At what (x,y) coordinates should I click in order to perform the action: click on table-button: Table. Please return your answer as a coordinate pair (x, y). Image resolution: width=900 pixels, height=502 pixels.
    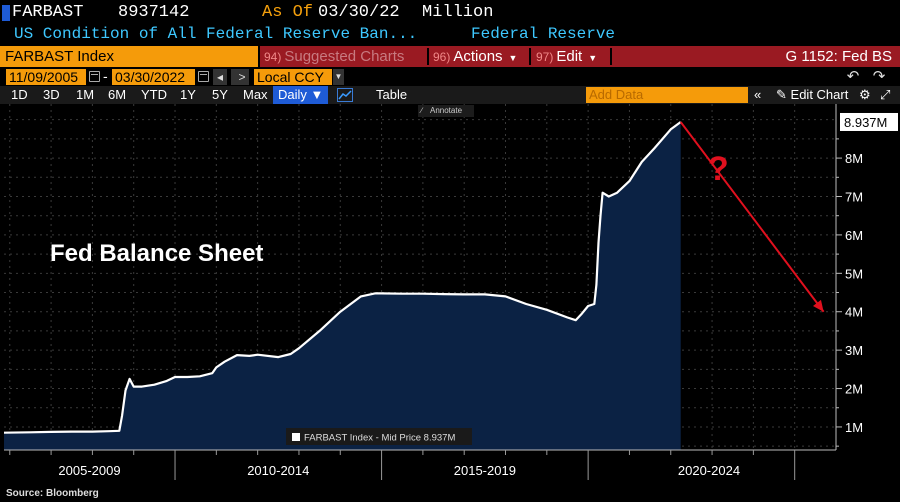
    Looking at the image, I should click on (392, 94).